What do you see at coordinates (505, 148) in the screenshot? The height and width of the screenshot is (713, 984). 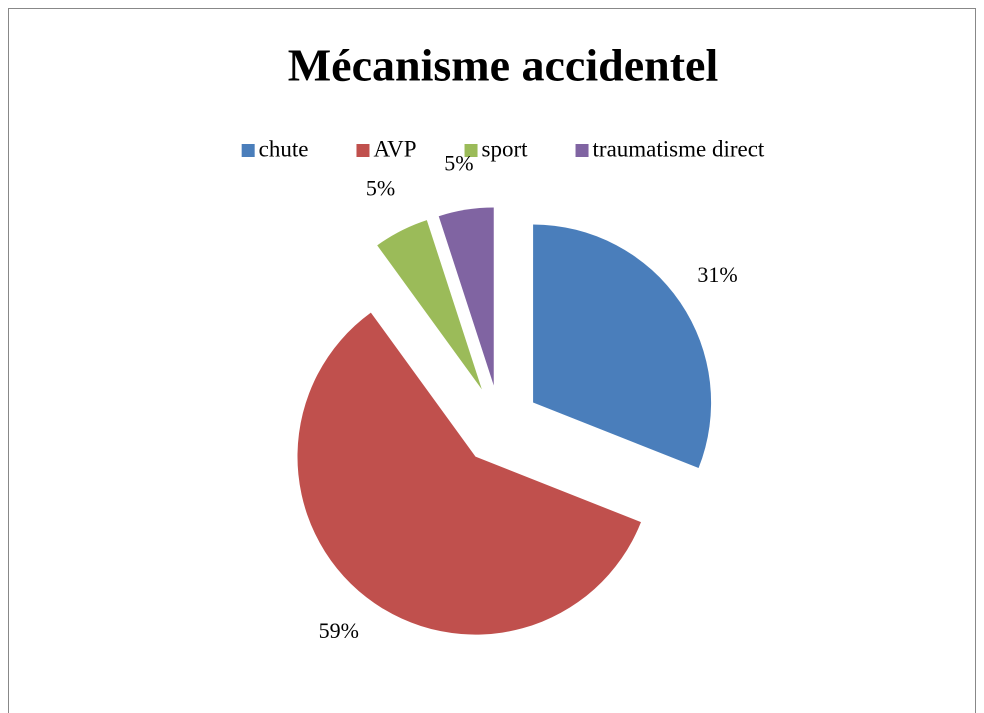 I see `legend-label: sport` at bounding box center [505, 148].